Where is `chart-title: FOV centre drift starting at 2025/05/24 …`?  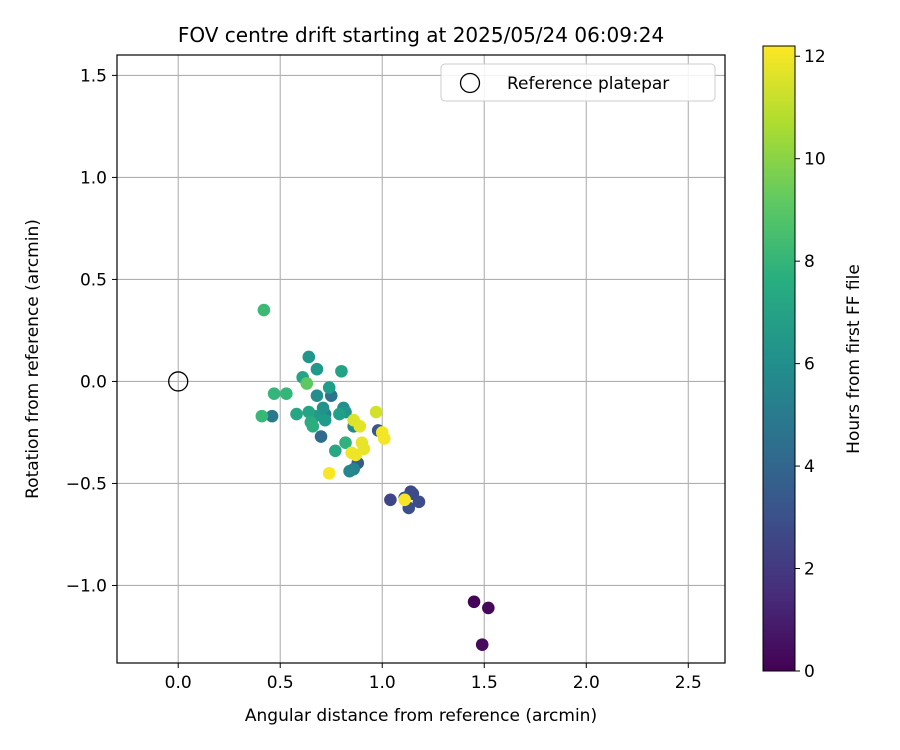 chart-title: FOV centre drift starting at 2025/05/24 … is located at coordinates (421, 35).